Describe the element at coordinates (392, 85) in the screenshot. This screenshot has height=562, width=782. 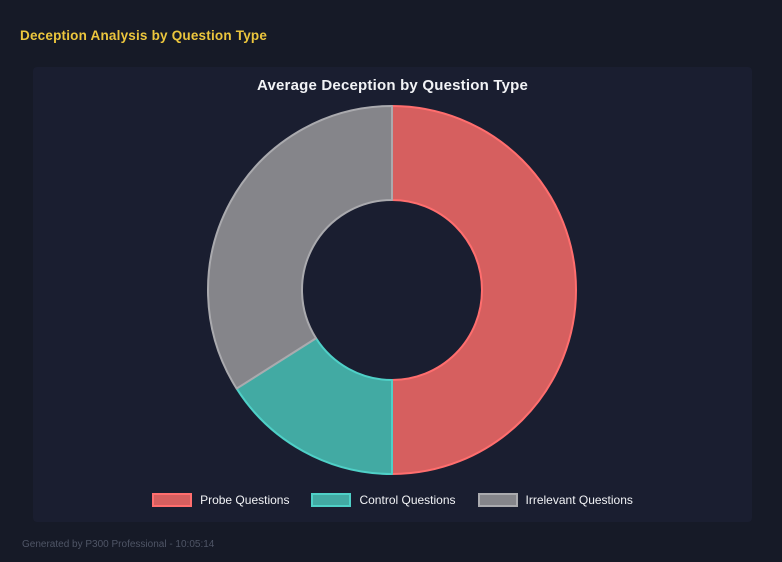
I see `chart-title: Average Deception by Question Type` at that location.